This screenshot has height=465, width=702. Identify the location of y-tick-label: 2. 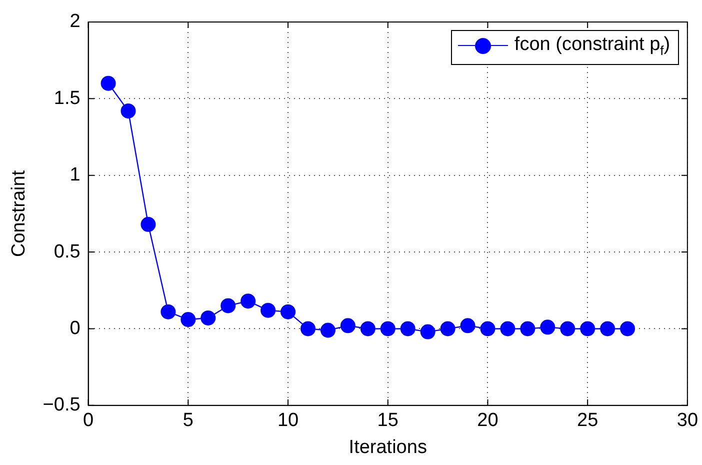
(75, 21).